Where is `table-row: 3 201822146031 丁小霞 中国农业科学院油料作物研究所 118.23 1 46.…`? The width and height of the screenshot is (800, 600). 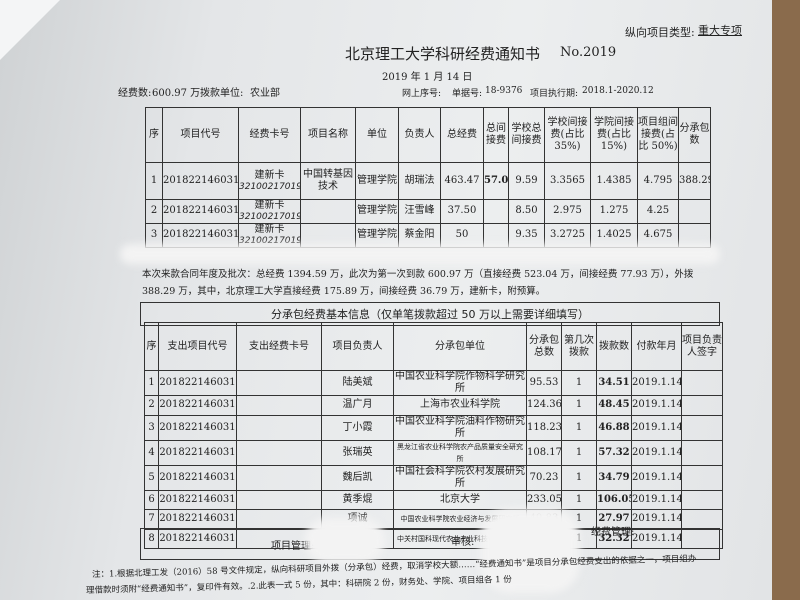
table-row: 3 201822146031 丁小霞 中国农业科学院油料作物研究所 118.23 1 46.… is located at coordinates (433, 427).